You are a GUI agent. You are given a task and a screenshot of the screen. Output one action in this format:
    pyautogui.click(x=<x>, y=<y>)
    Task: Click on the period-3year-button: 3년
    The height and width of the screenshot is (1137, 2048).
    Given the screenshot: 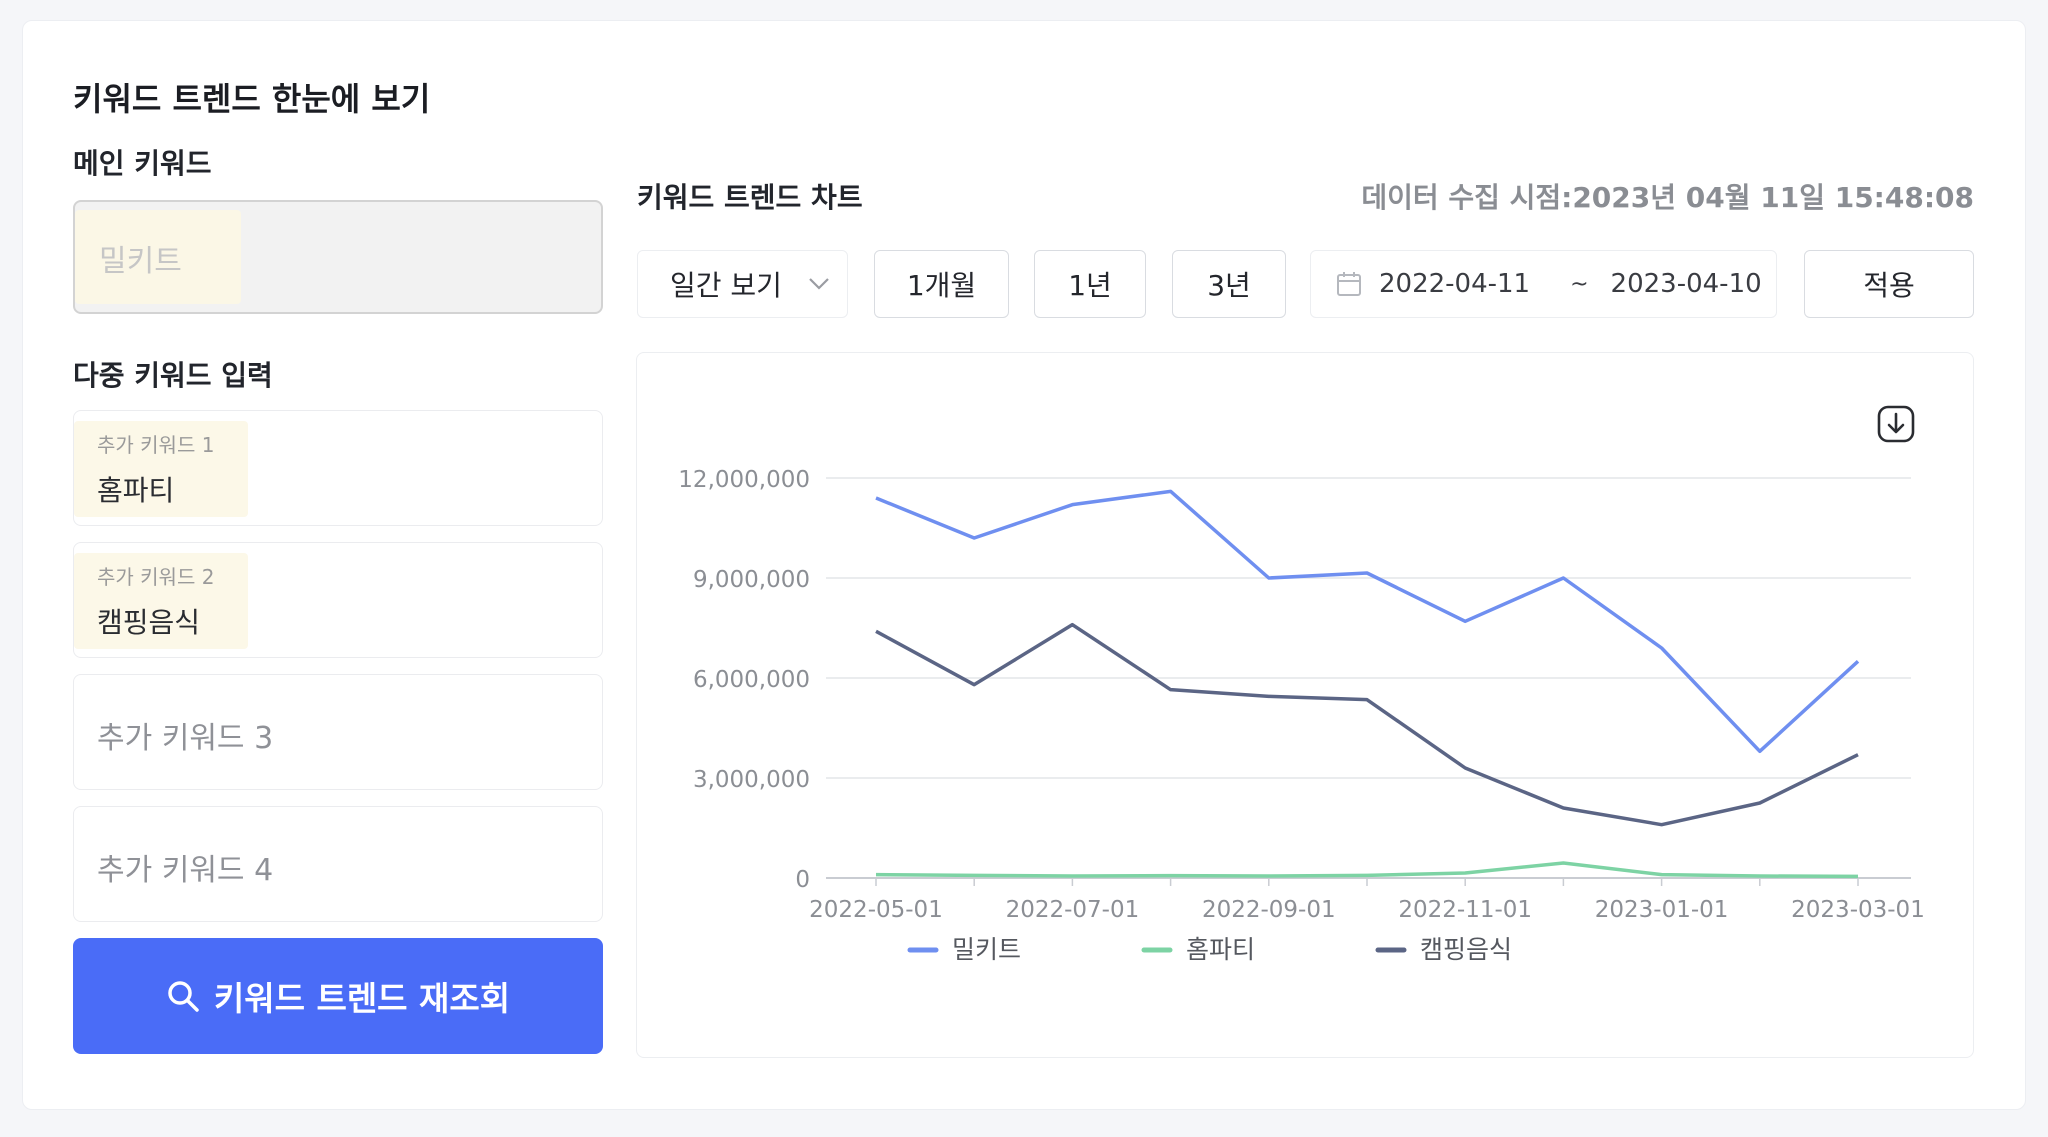 What is the action you would take?
    pyautogui.click(x=1229, y=284)
    